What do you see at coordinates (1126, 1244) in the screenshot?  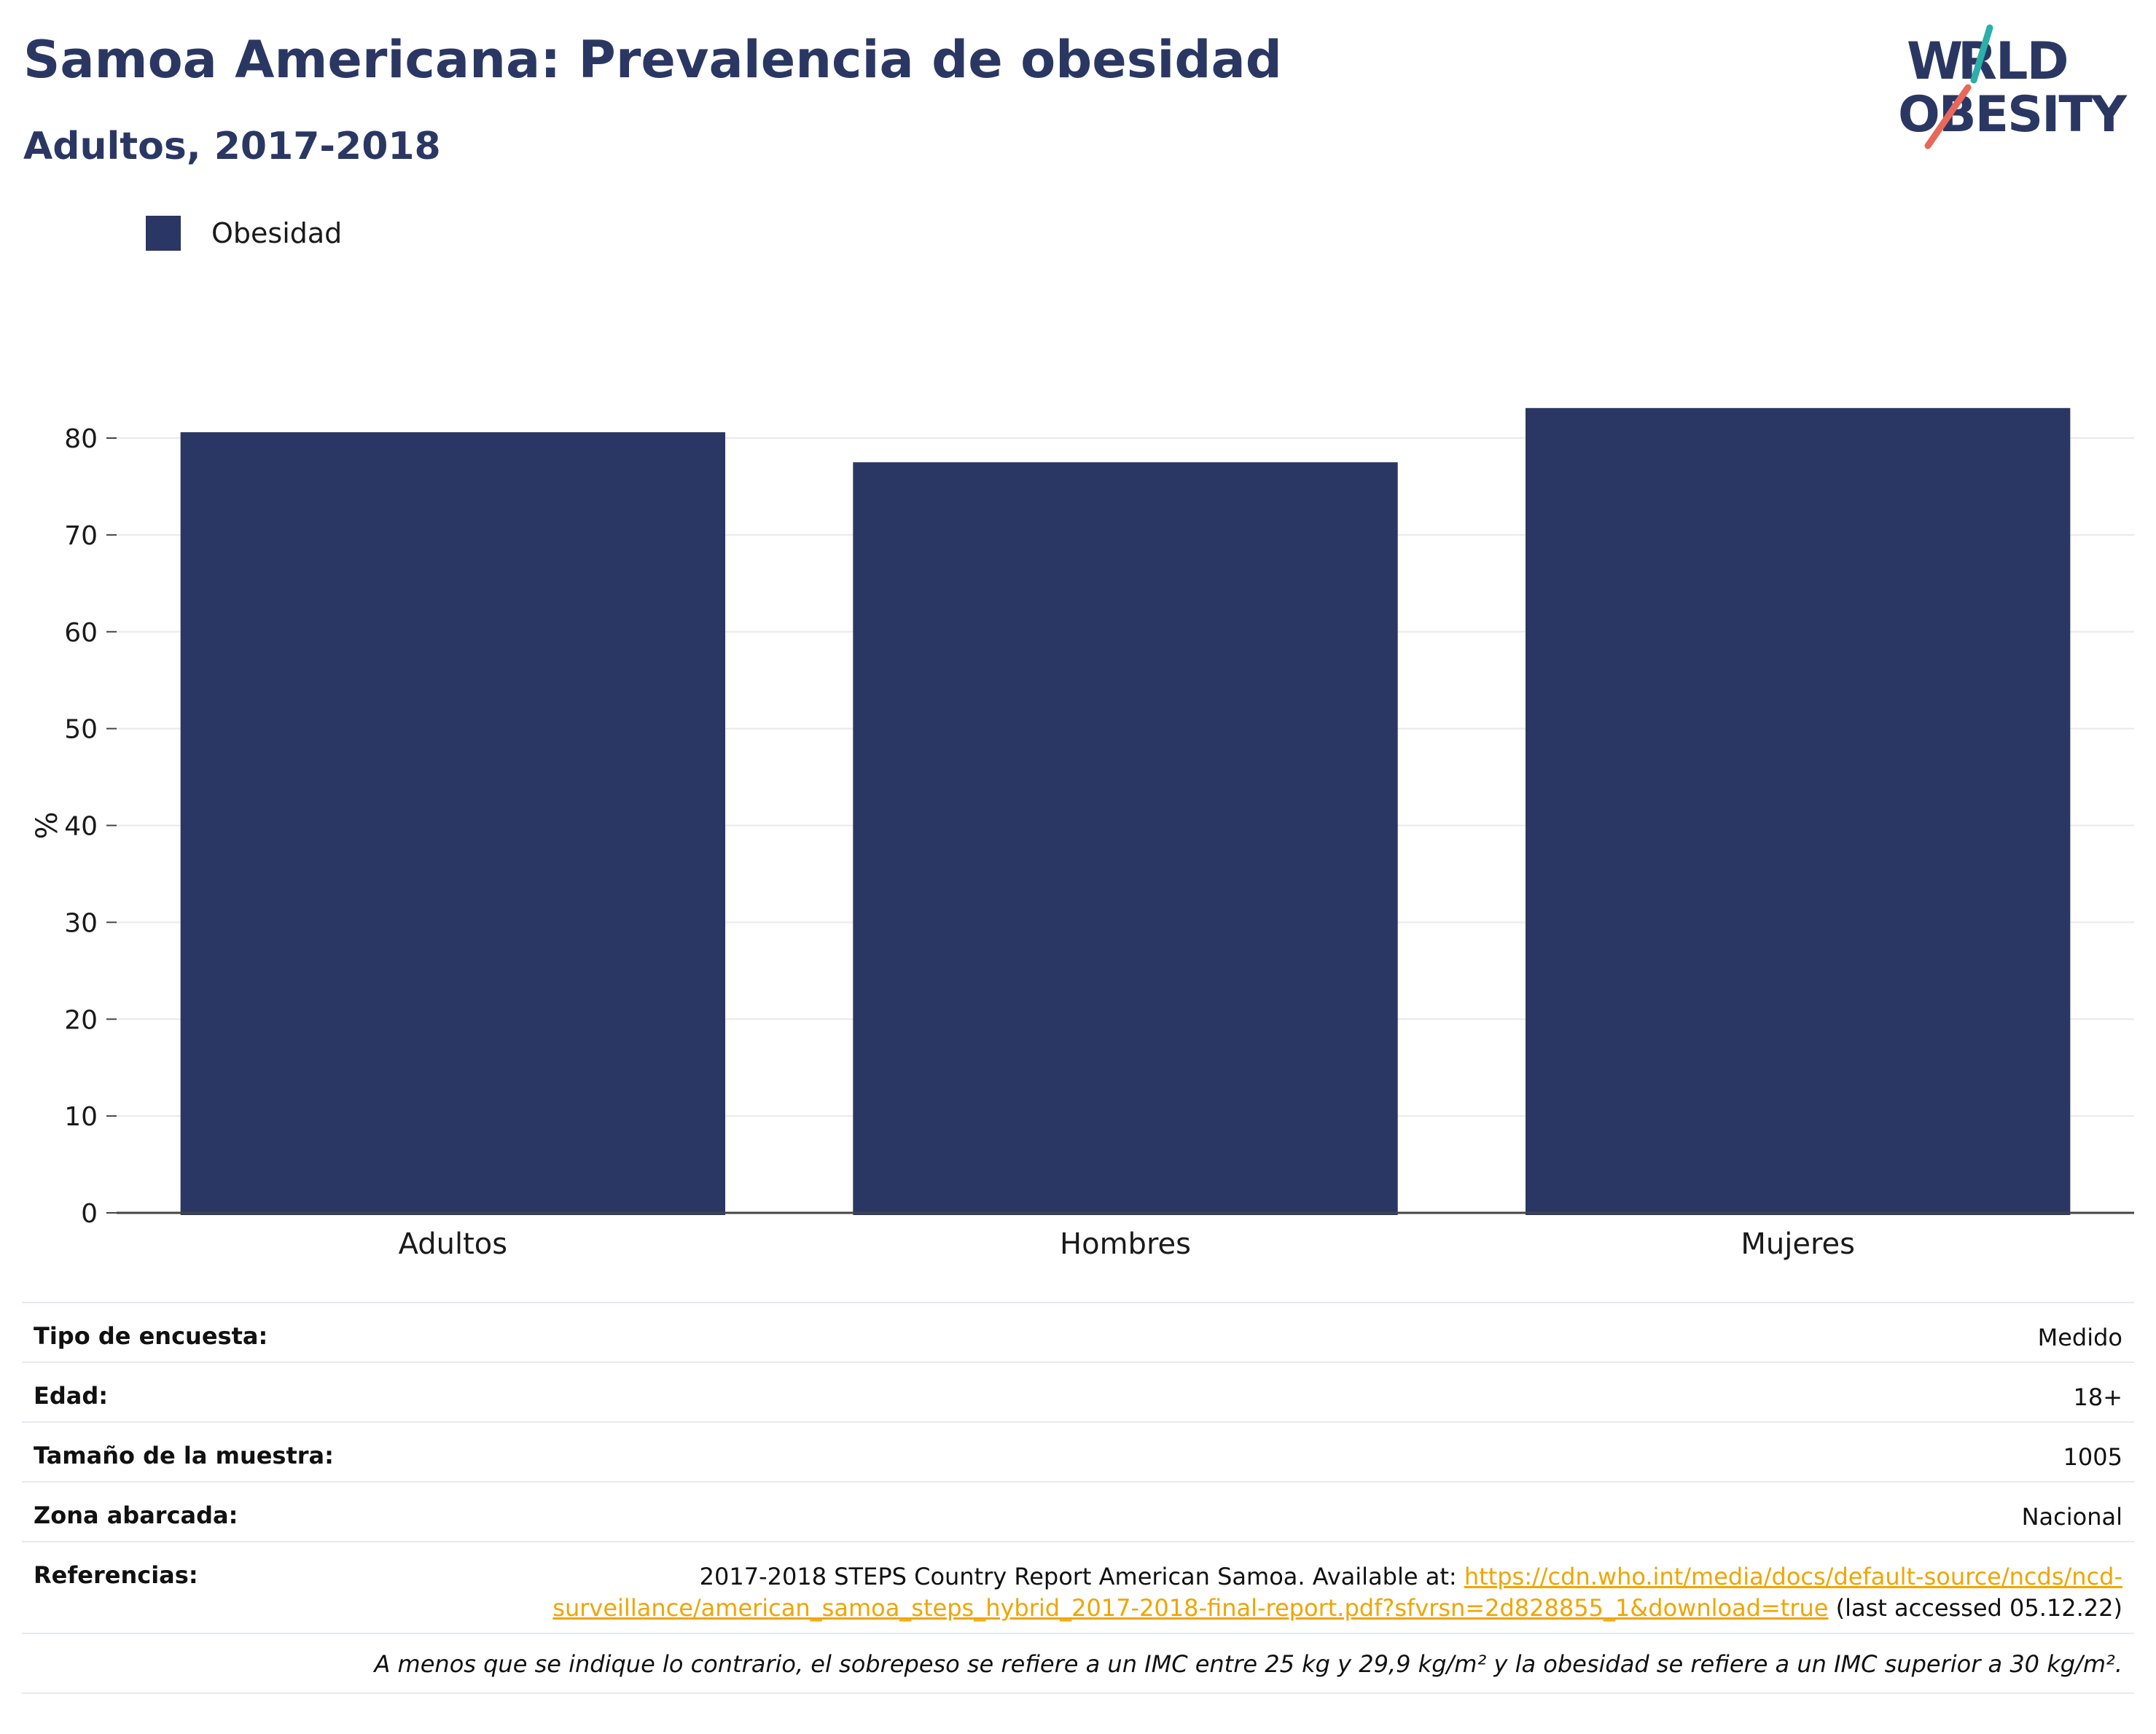 I see `x-tick-label: Hombres` at bounding box center [1126, 1244].